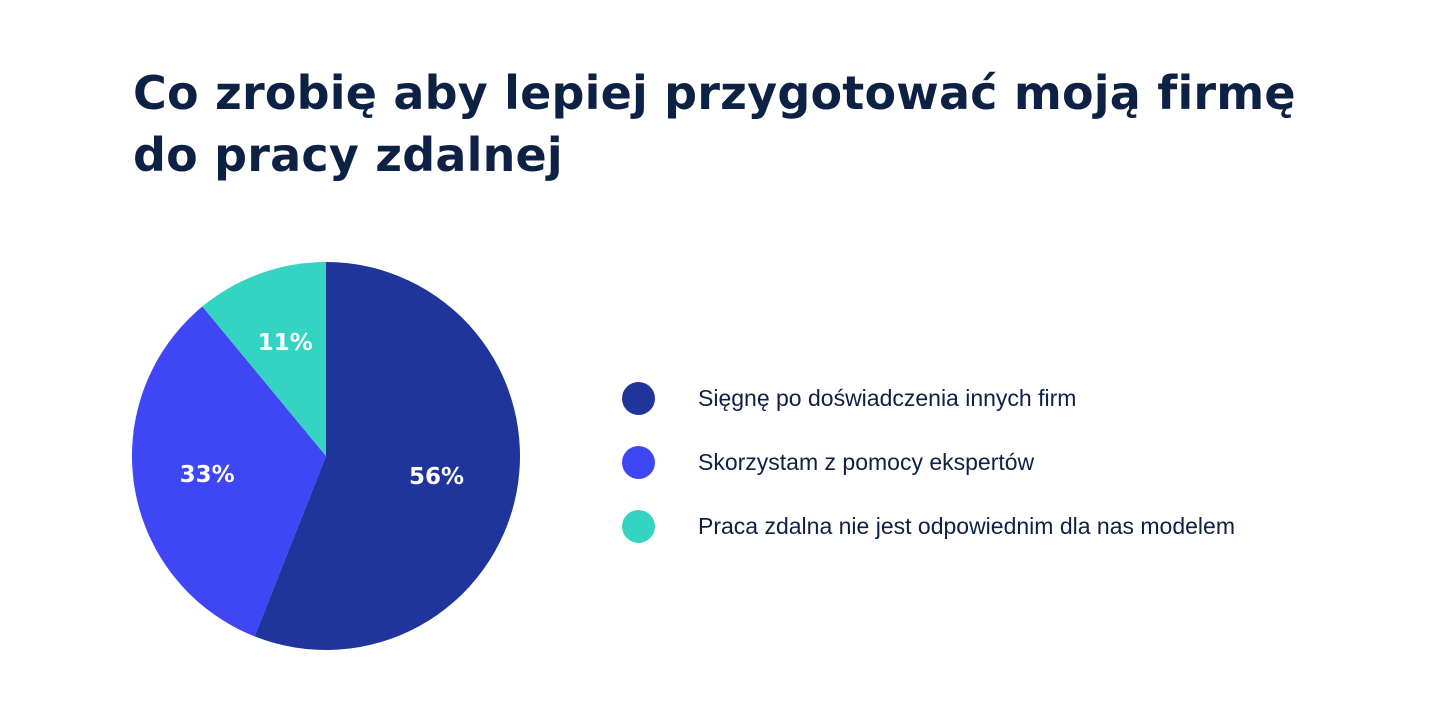 Image resolution: width=1440 pixels, height=723 pixels. I want to click on legend-label: Skorzystam z pomocy ekspertów, so click(866, 461).